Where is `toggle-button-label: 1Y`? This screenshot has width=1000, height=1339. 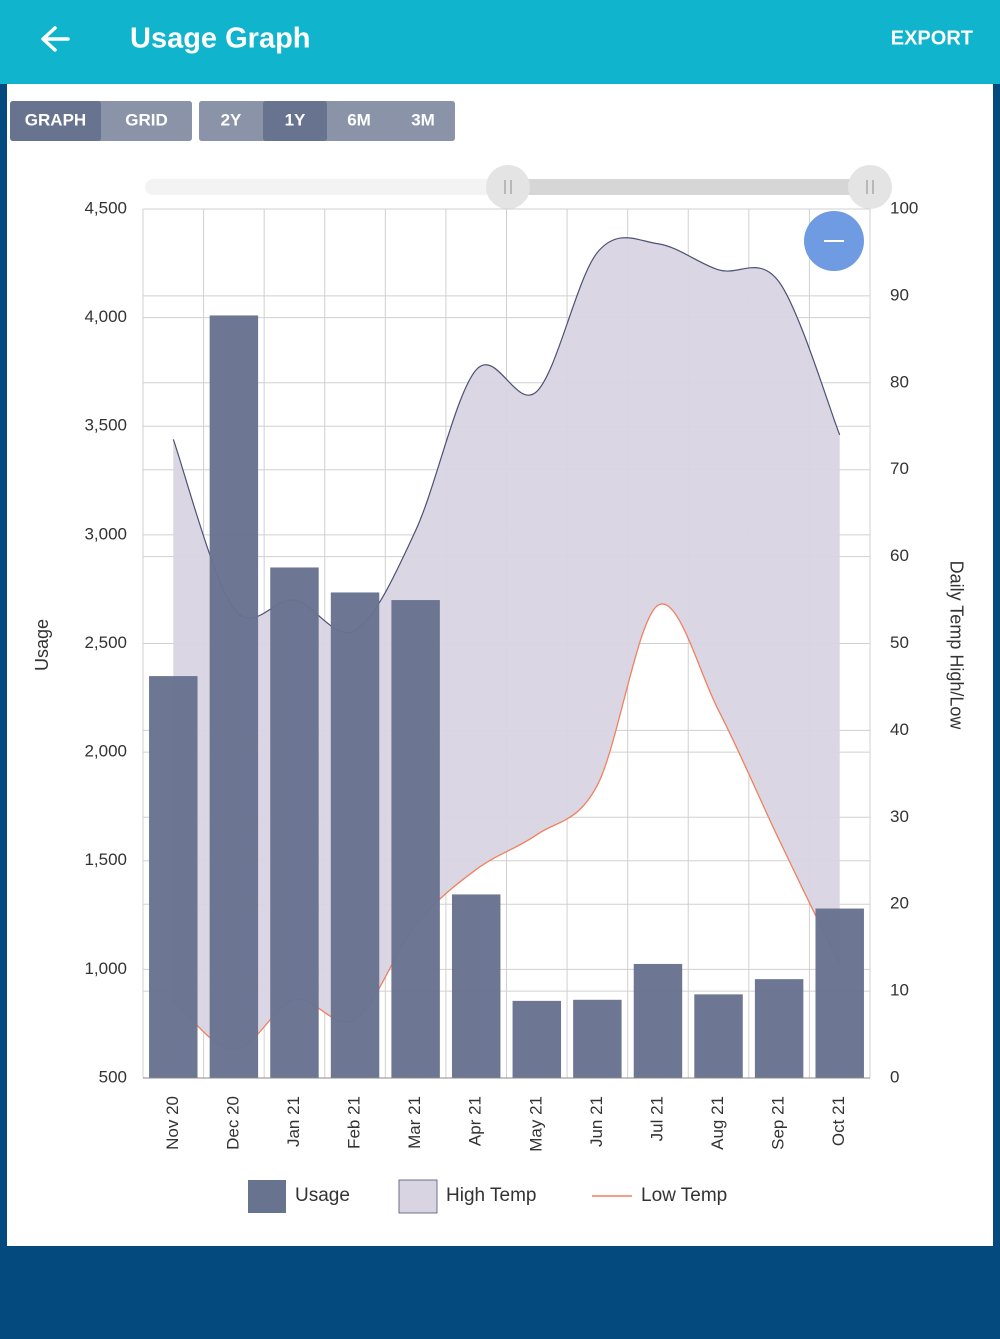
toggle-button-label: 1Y is located at coordinates (295, 119).